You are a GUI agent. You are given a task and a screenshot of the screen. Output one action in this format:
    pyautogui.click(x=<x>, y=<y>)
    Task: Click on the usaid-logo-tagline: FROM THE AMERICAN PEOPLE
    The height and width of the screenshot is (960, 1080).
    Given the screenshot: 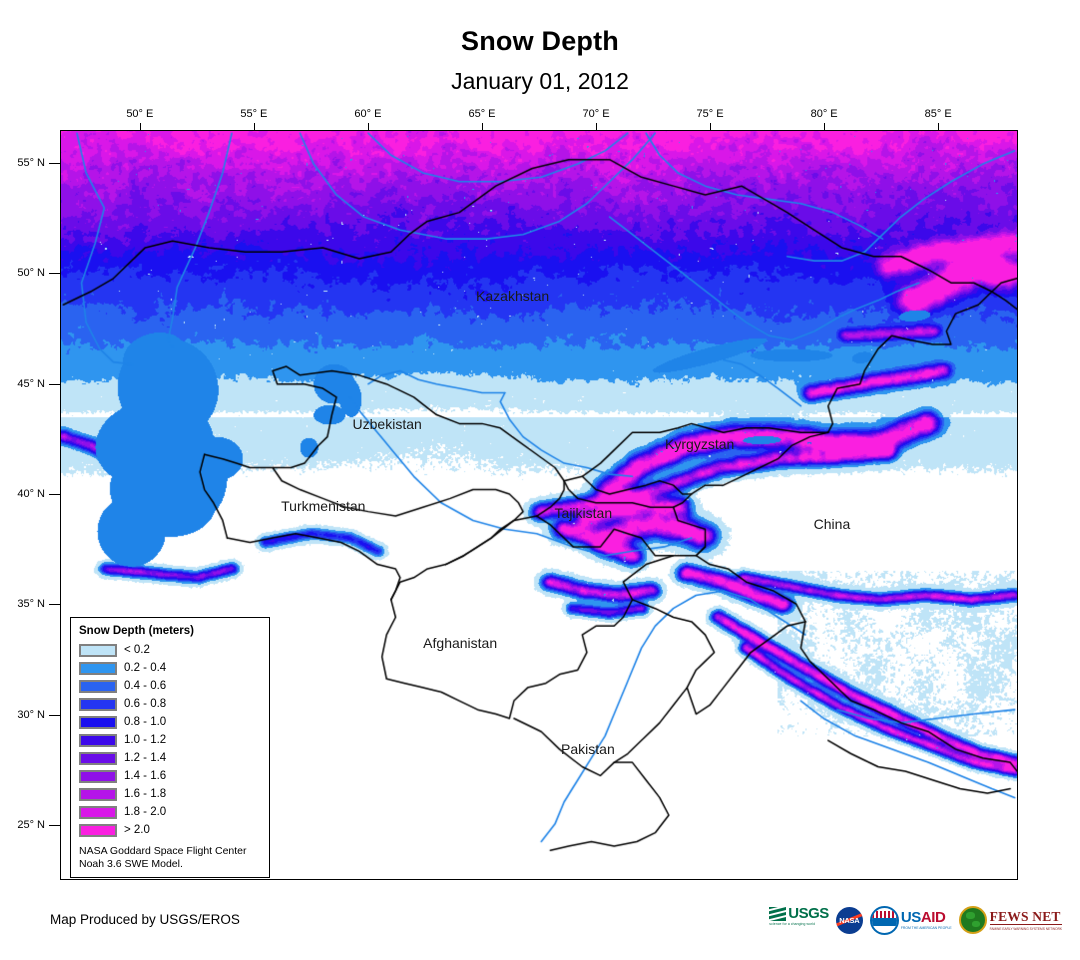 What is the action you would take?
    pyautogui.click(x=926, y=928)
    